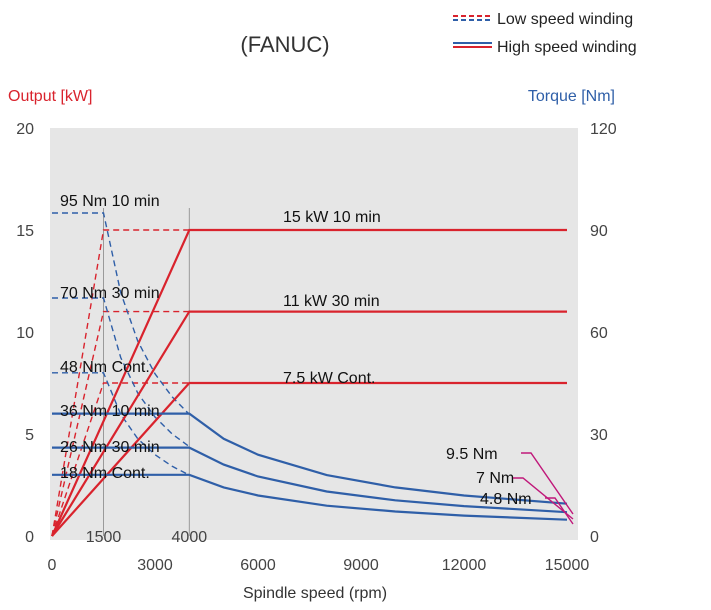 The image size is (711, 610). I want to click on annotation-9-5-nm: 9.5 Nm, so click(472, 454).